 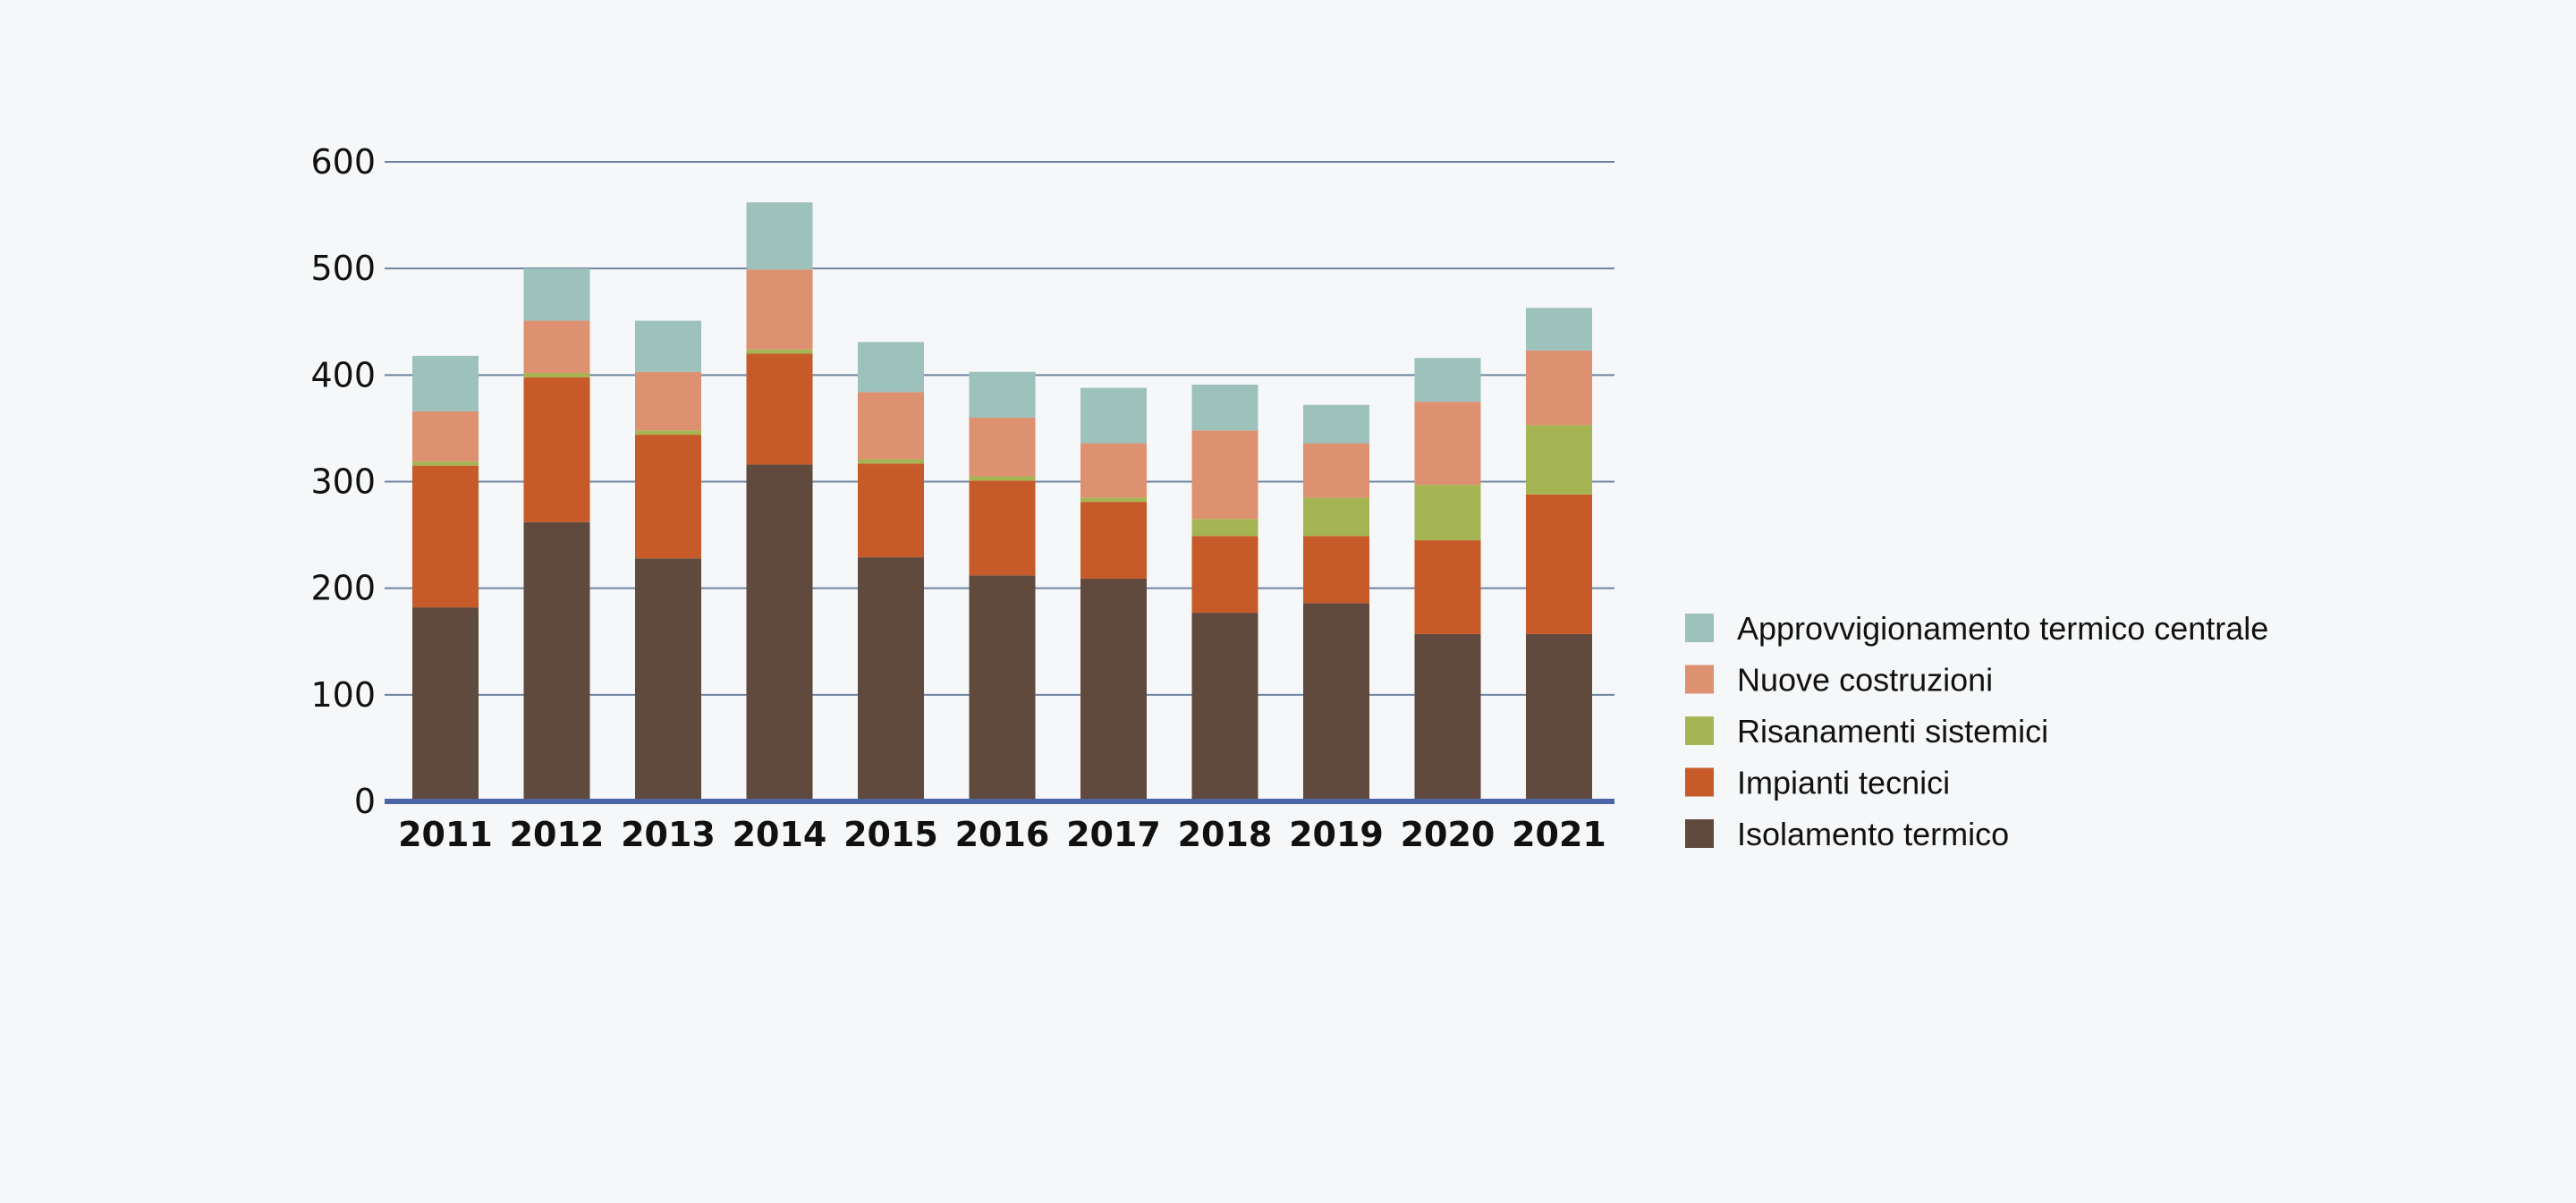 I want to click on y-tick-label: 200, so click(x=343, y=588).